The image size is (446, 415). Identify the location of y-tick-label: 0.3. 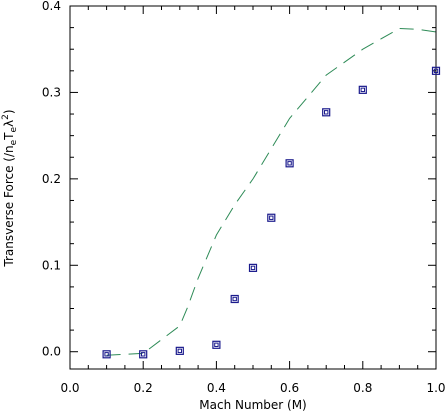
(51, 92).